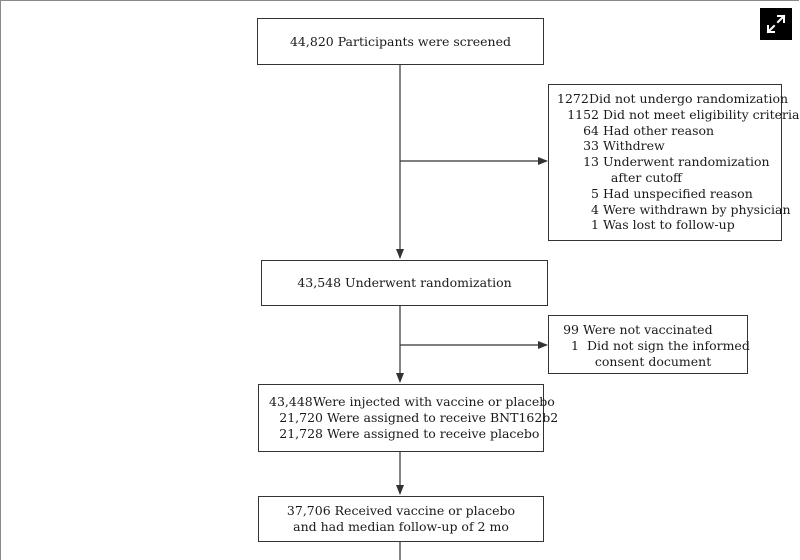 The image size is (800, 560). I want to click on expand-button, so click(776, 24).